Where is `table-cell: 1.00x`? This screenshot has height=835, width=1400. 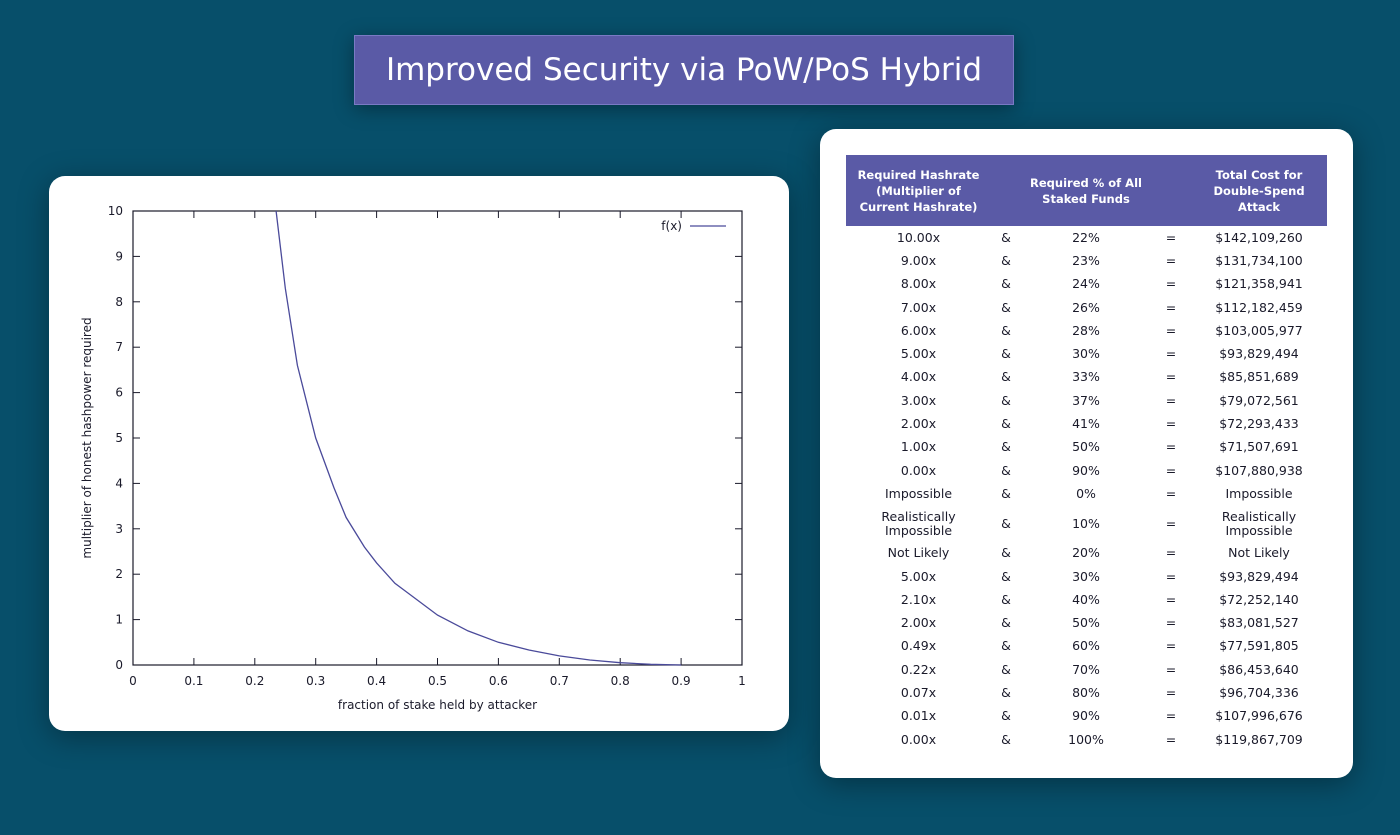 table-cell: 1.00x is located at coordinates (918, 447).